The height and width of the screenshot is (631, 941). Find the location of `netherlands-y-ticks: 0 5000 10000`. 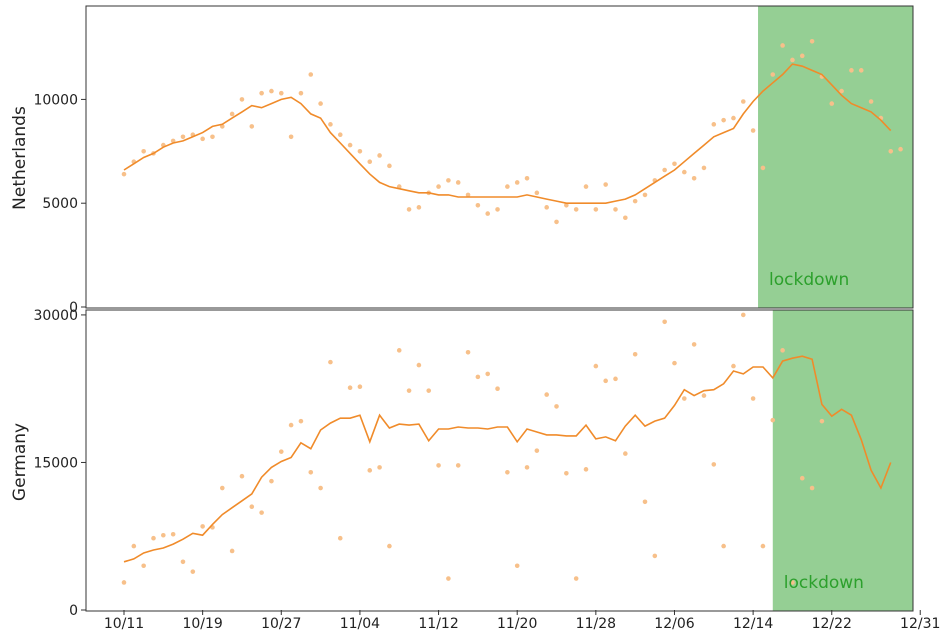

netherlands-y-ticks: 0 5000 10000 is located at coordinates (59, 204).